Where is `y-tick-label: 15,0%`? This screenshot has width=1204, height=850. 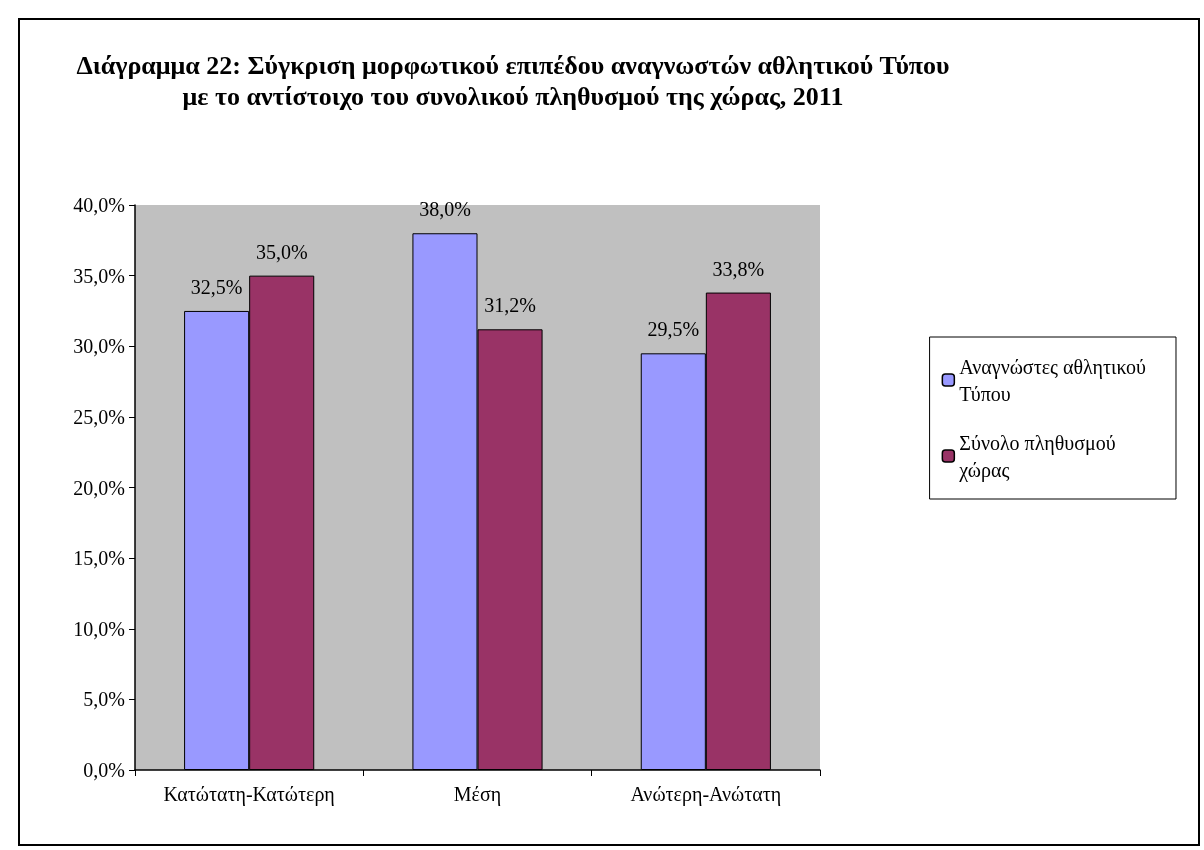
y-tick-label: 15,0% is located at coordinates (99, 558).